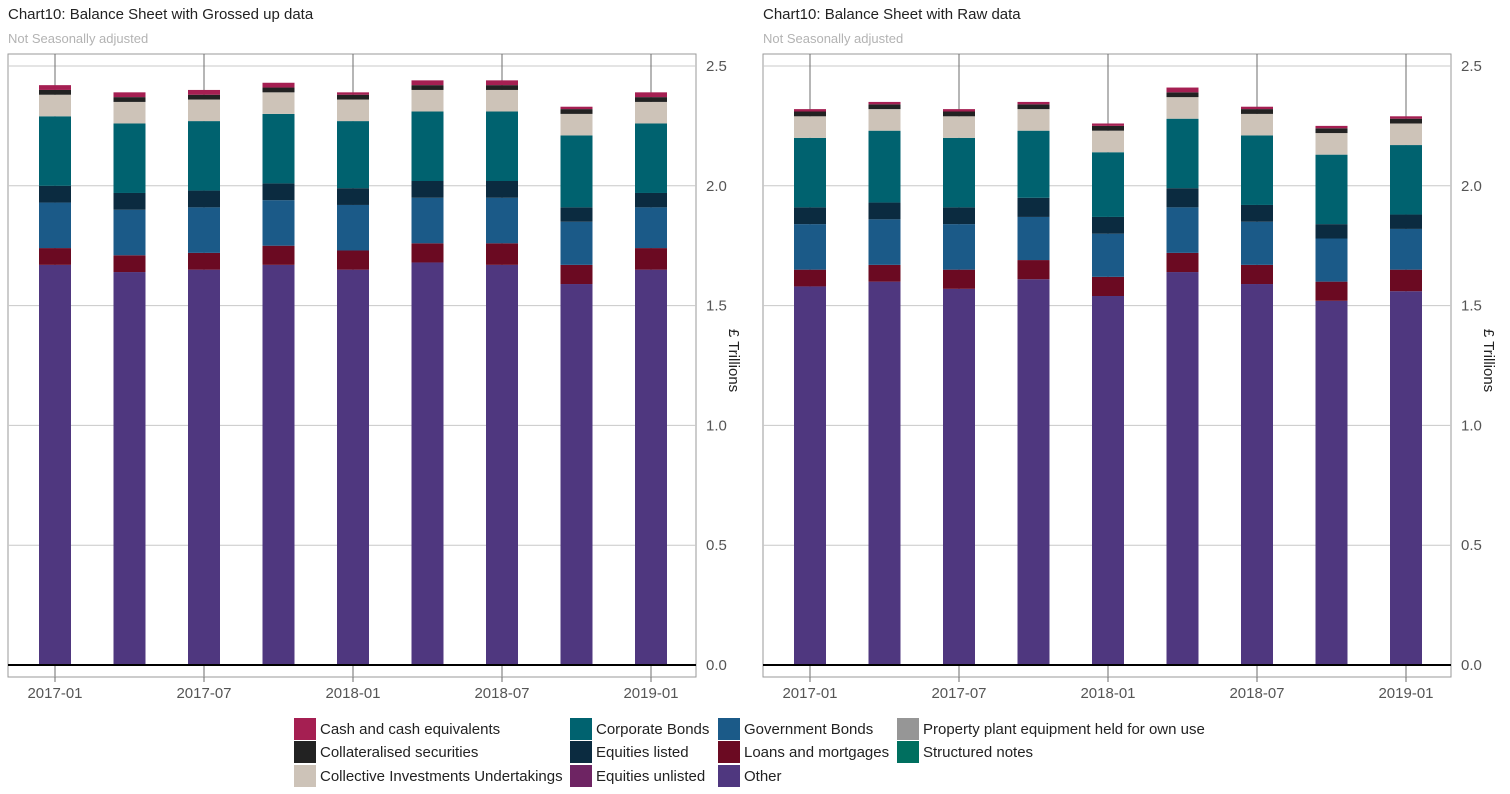 This screenshot has width=1510, height=794. Describe the element at coordinates (795, 729) in the screenshot. I see `legend-item-government-bonds: Government Bonds` at that location.